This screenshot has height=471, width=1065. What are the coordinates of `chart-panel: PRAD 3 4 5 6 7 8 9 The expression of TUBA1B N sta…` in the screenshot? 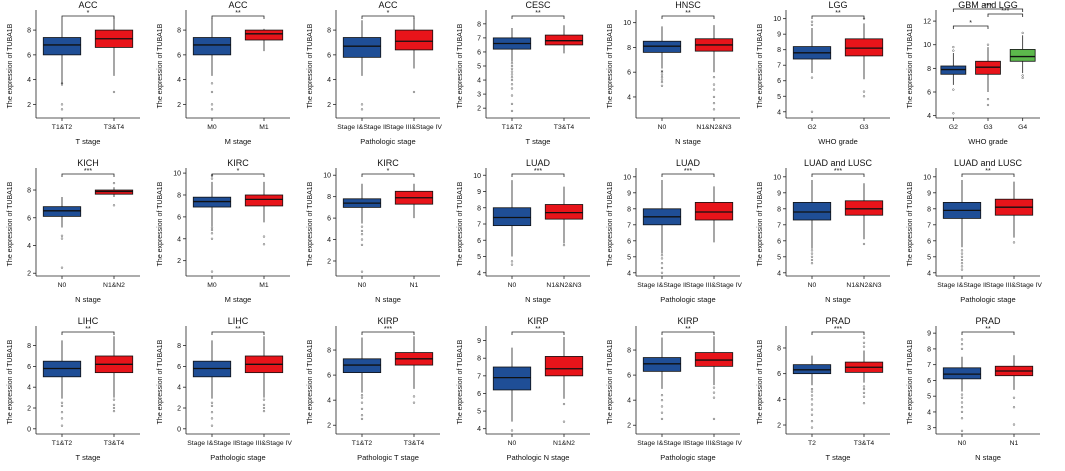 It's located at (973, 389).